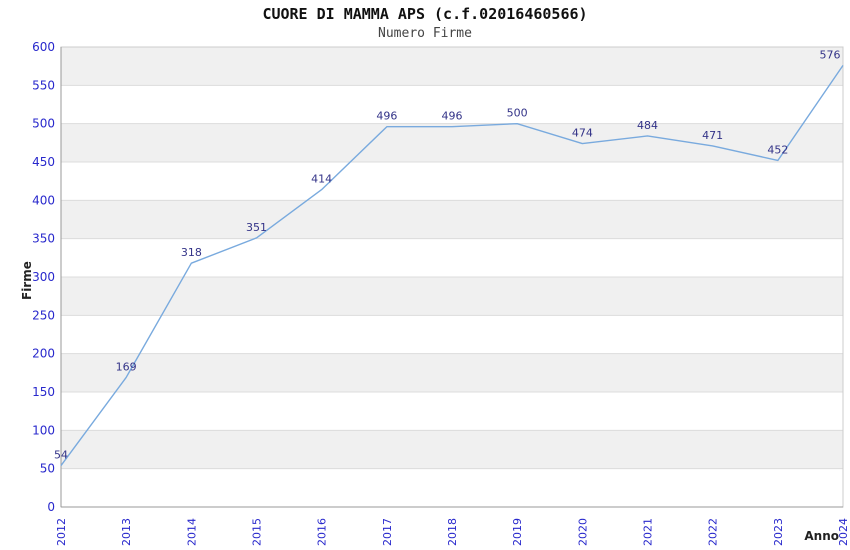 The width and height of the screenshot is (850, 550). What do you see at coordinates (43, 124) in the screenshot?
I see `y-tick-label: 500` at bounding box center [43, 124].